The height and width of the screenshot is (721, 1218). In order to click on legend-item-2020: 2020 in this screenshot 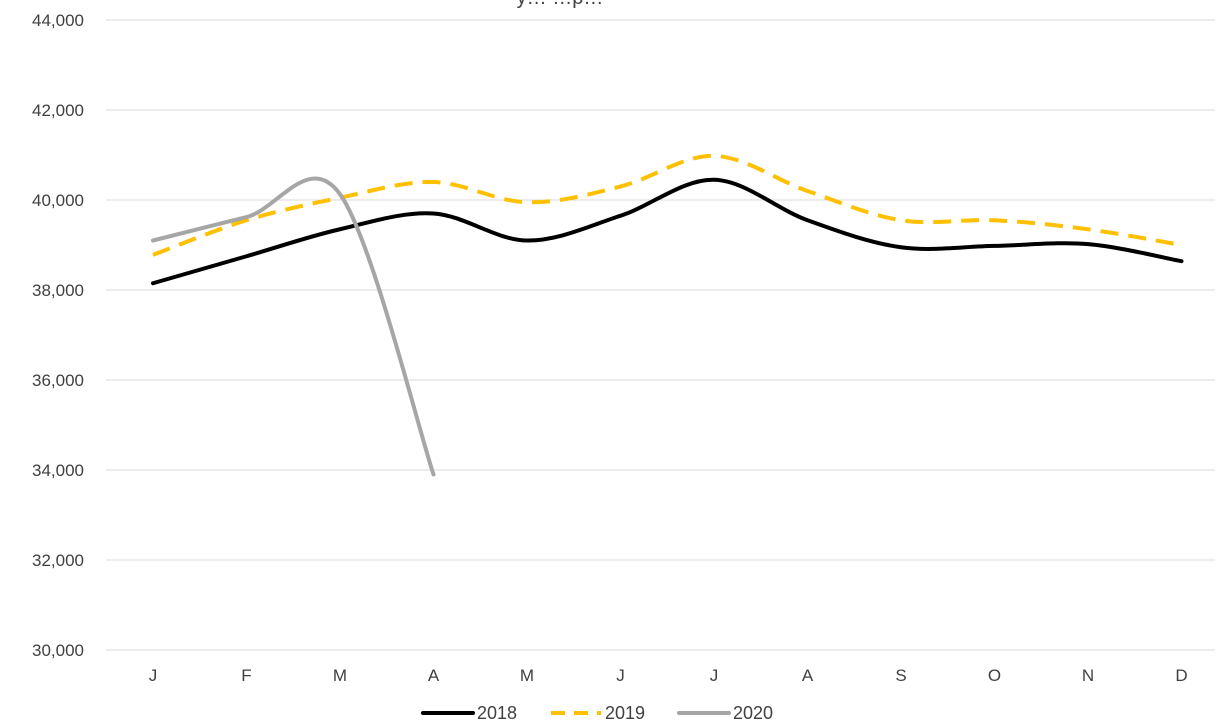, I will do `click(725, 712)`.